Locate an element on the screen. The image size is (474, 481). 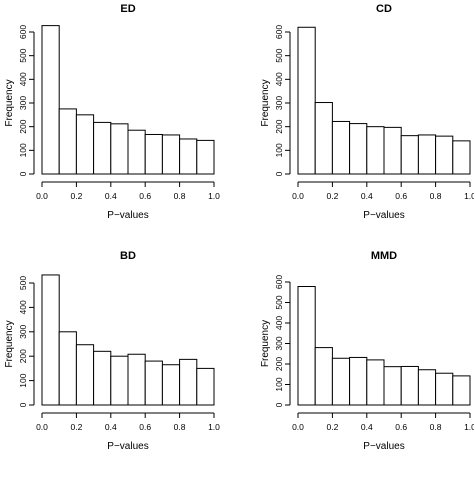
chart-title: CD is located at coordinates (384, 9).